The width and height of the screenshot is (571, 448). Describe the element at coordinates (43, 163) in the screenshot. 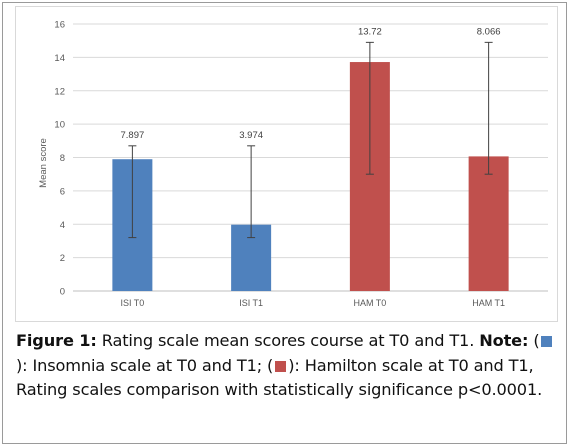

I see `y-axis-title: Mean score` at that location.